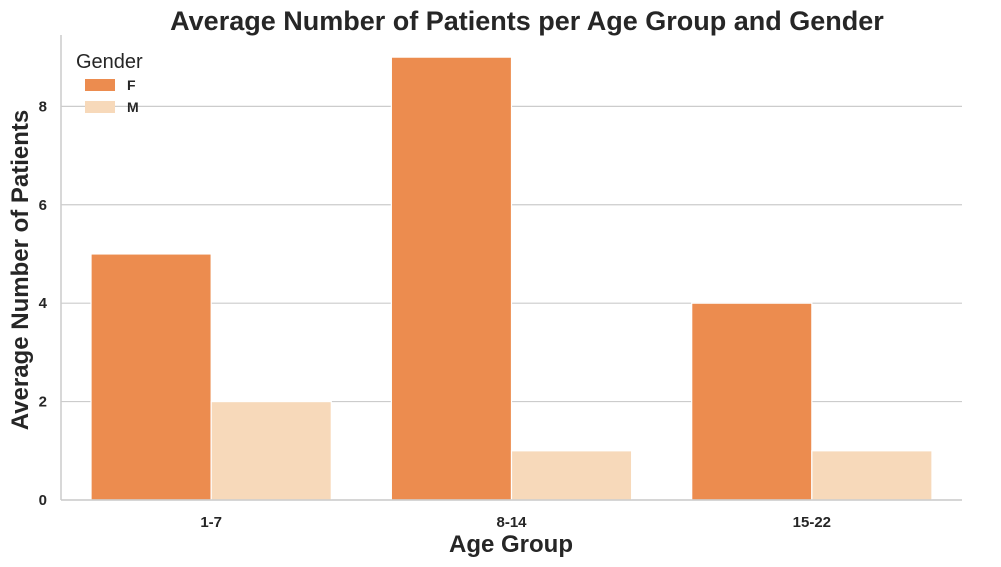 Image resolution: width=1001 pixels, height=567 pixels. What do you see at coordinates (100, 85) in the screenshot?
I see `legend-swatch-f` at bounding box center [100, 85].